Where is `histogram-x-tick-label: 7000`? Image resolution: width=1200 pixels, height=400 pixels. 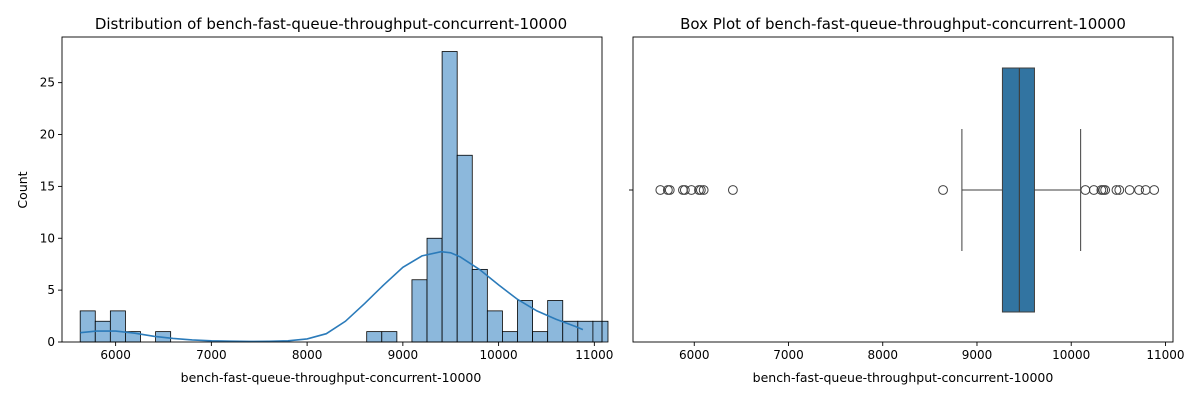 histogram-x-tick-label: 7000 is located at coordinates (211, 355).